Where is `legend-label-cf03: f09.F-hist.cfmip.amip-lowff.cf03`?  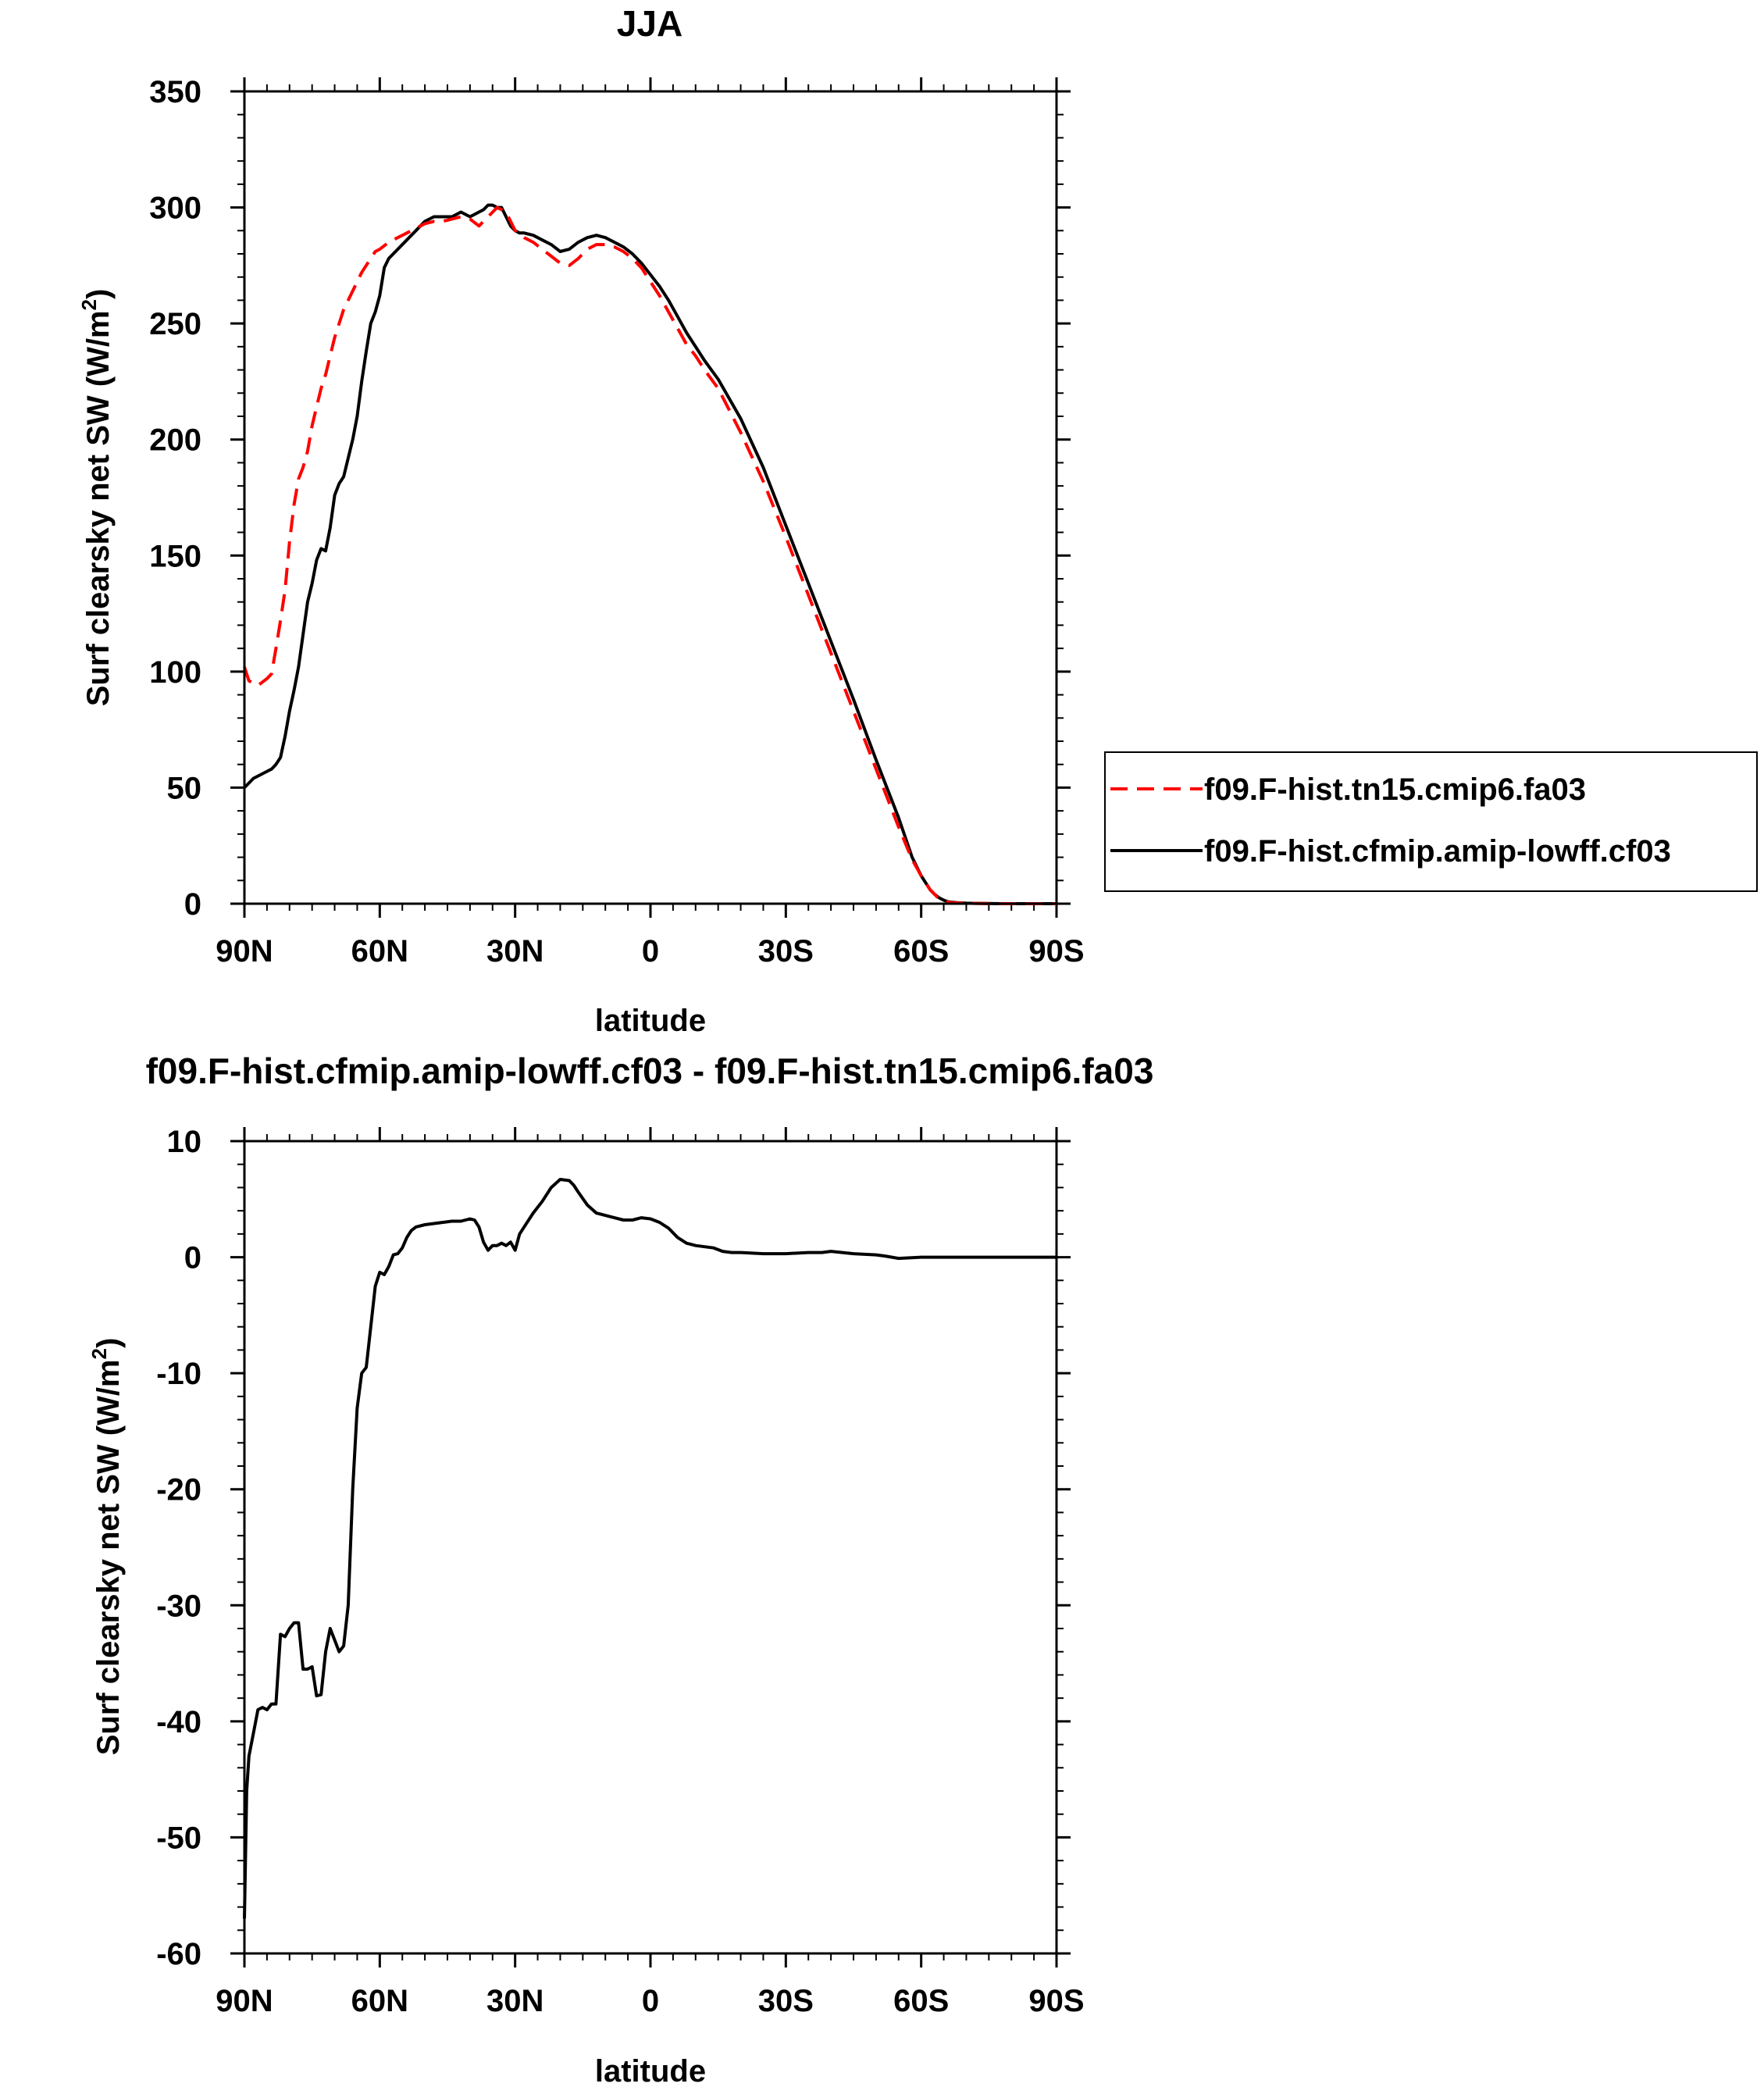
legend-label-cf03: f09.F-hist.cfmip.amip-lowff.cf03 is located at coordinates (1437, 851).